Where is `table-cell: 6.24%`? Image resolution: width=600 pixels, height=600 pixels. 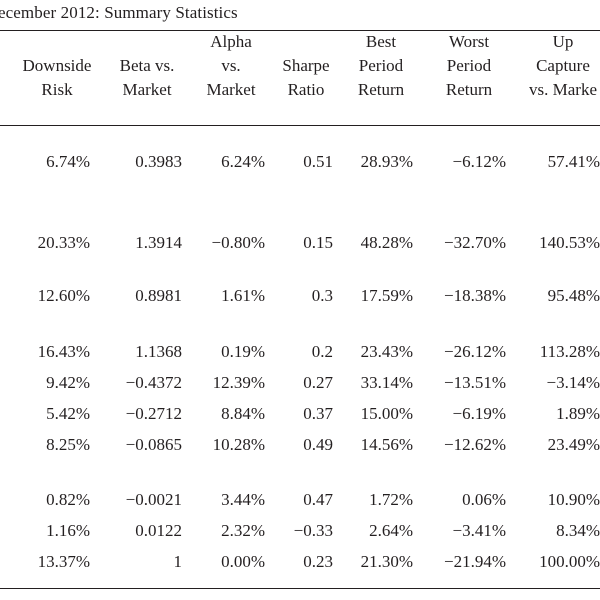 table-cell: 6.24% is located at coordinates (243, 161).